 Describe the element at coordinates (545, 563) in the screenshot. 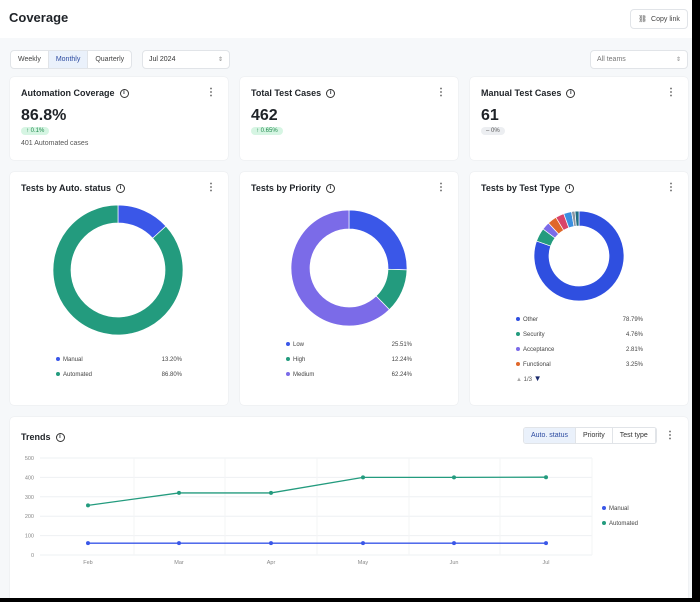

I see `x-tick-label: Jul` at that location.